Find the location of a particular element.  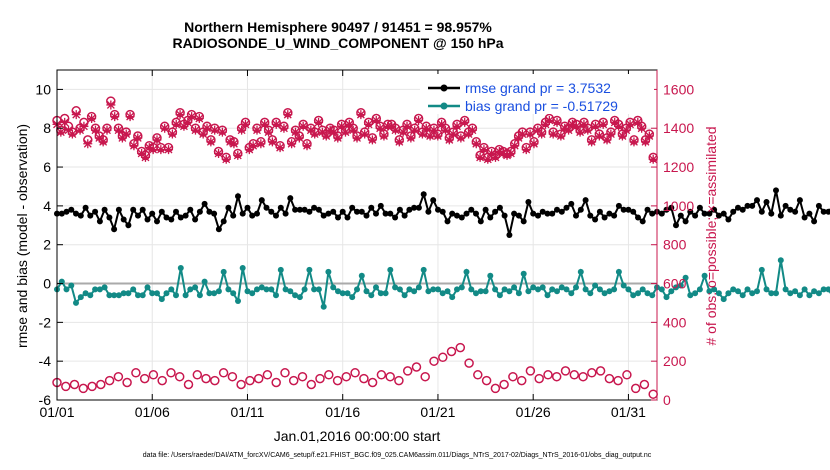

chart-subtitle: RADIOSONDE_U_WIND_COMPONENT @ 150 hPa is located at coordinates (337, 43).